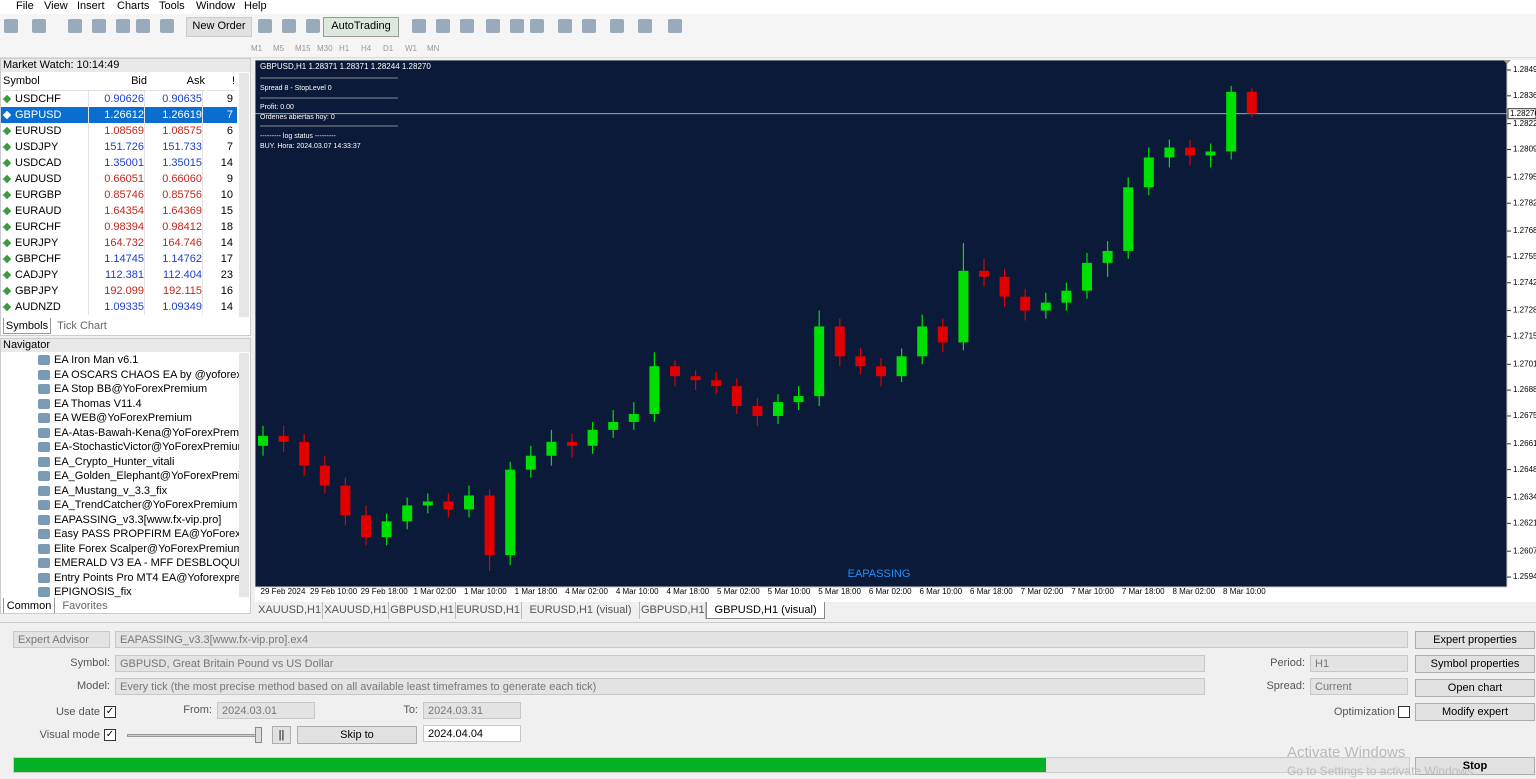  What do you see at coordinates (366, 48) in the screenshot?
I see `timeframe-button: H4` at bounding box center [366, 48].